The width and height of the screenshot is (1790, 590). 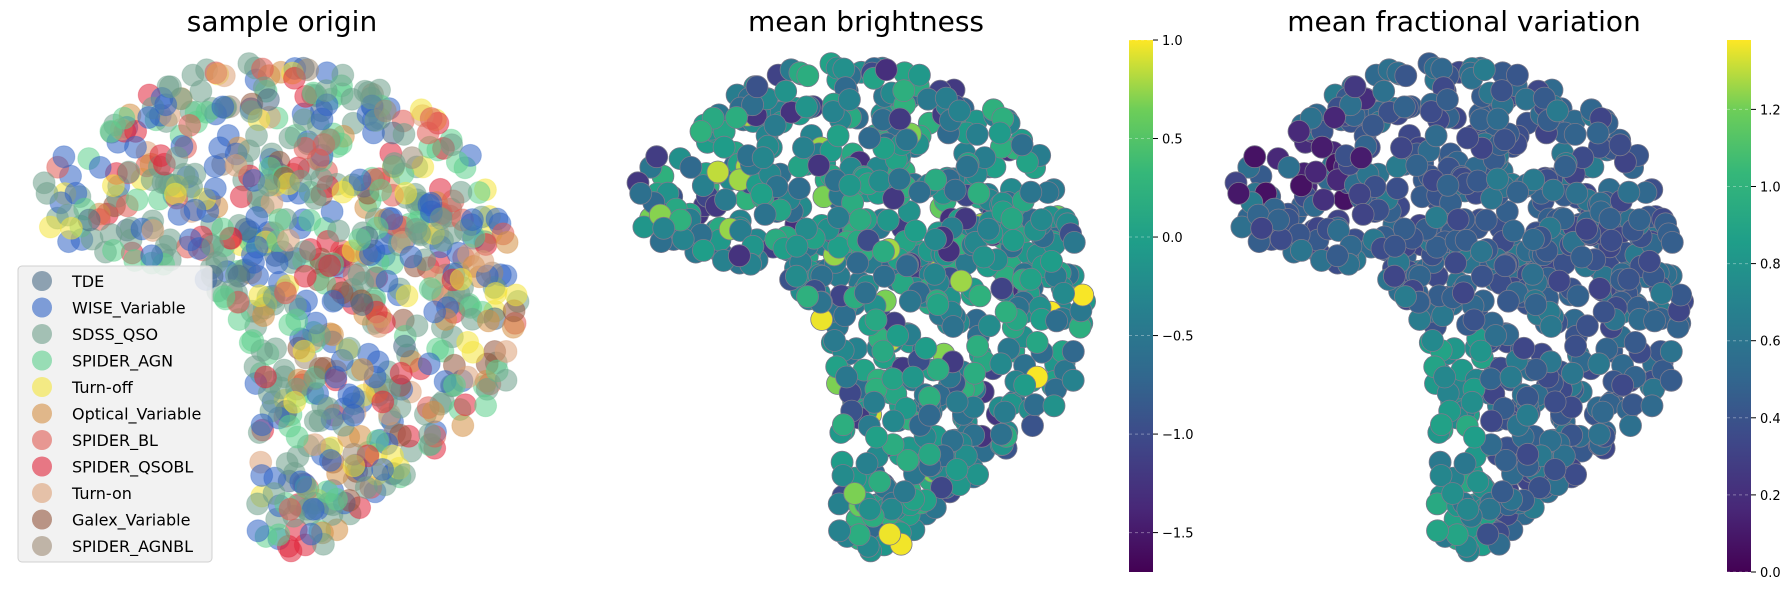 I want to click on colorbar-tick-label: 0.0, so click(x=1172, y=238).